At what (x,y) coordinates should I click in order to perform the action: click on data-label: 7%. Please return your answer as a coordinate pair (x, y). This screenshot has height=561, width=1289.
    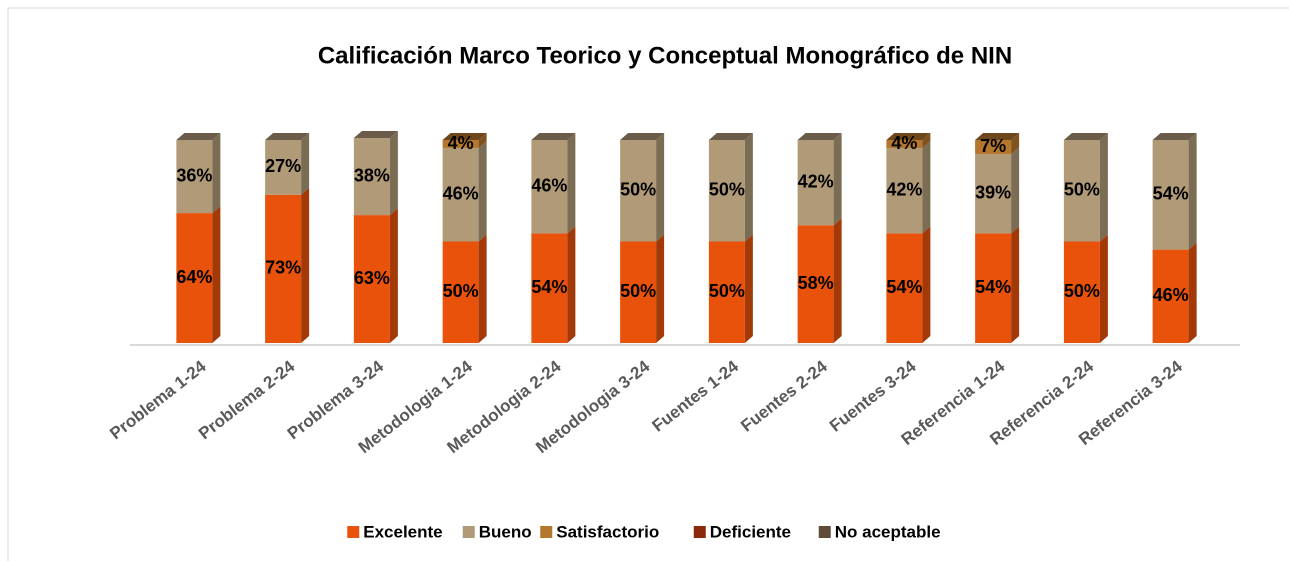
    Looking at the image, I should click on (993, 146).